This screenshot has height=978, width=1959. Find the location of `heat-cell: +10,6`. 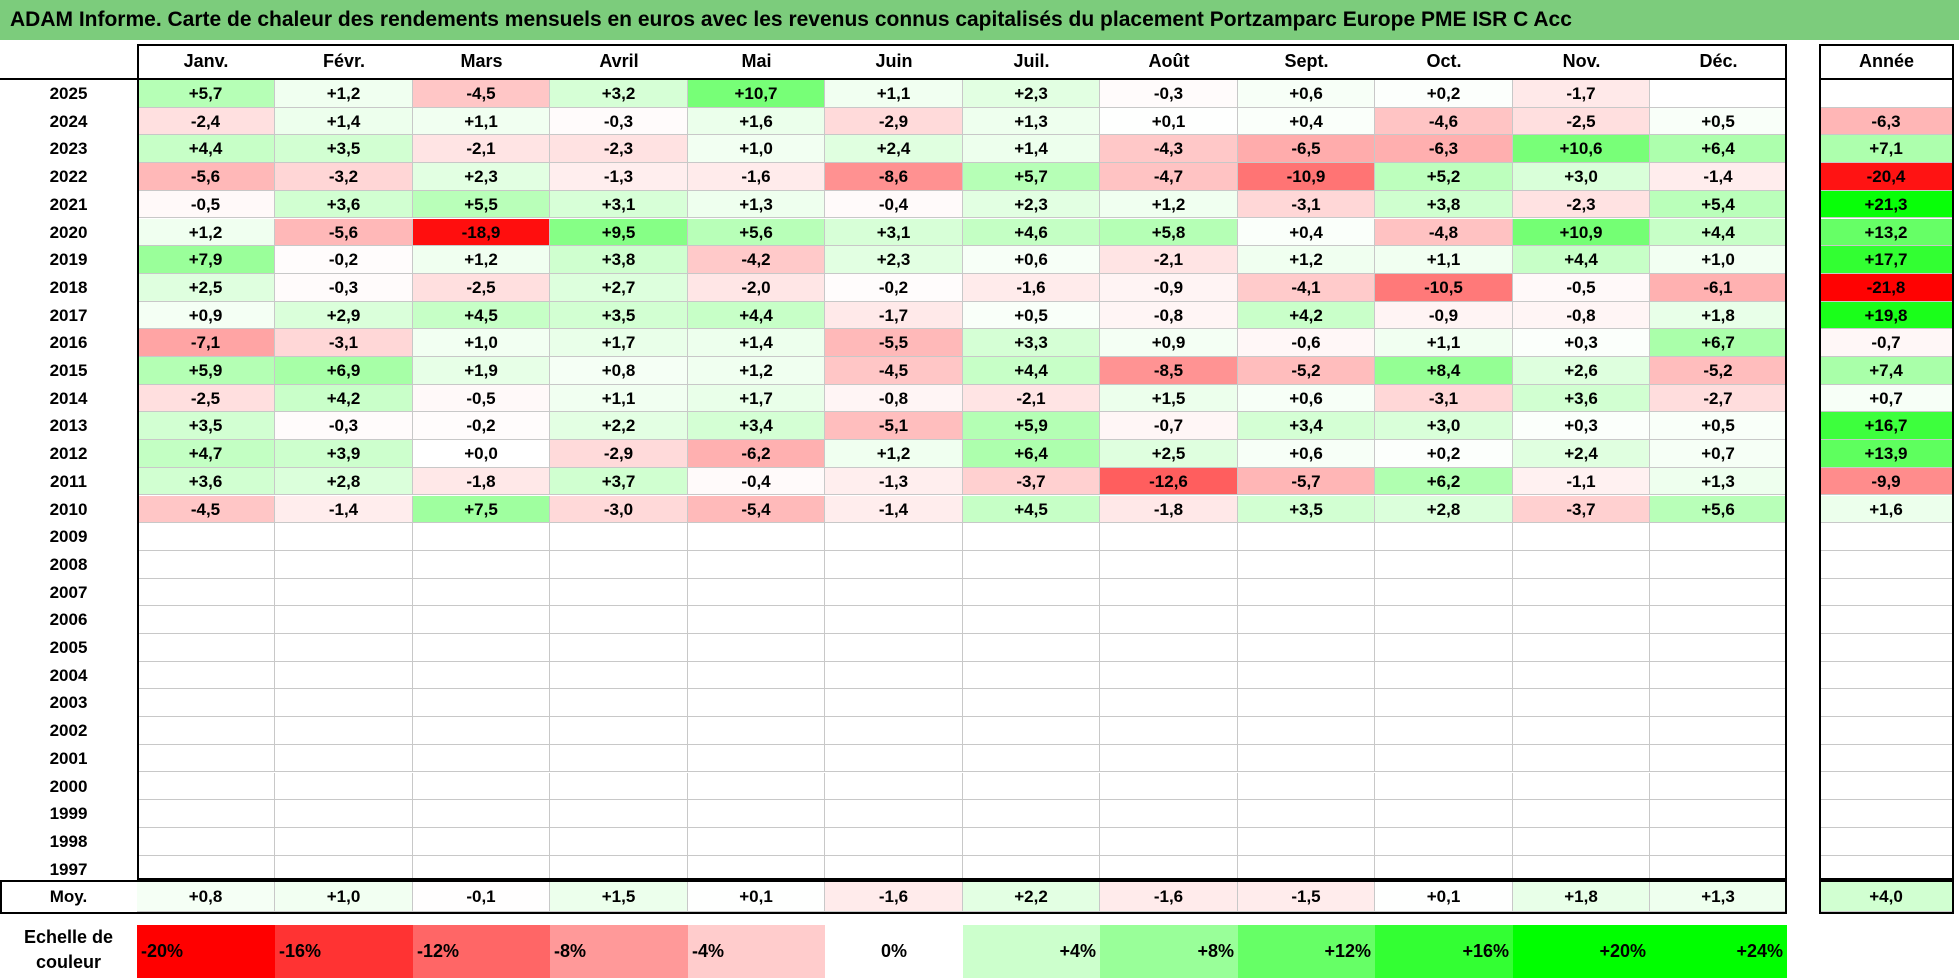

heat-cell: +10,6 is located at coordinates (1581, 149).